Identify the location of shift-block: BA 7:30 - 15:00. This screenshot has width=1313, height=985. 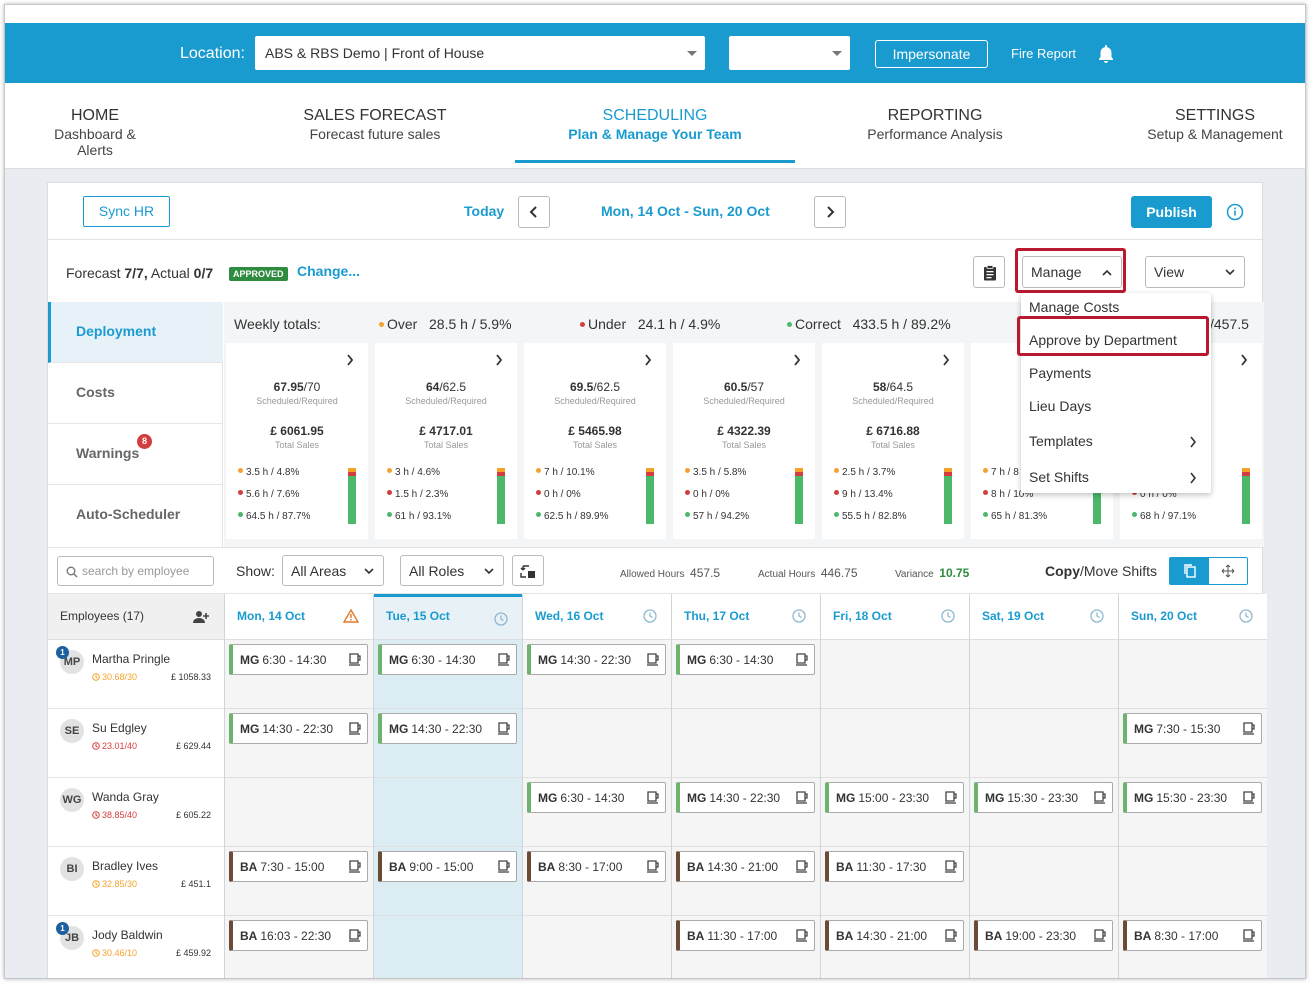
(298, 866).